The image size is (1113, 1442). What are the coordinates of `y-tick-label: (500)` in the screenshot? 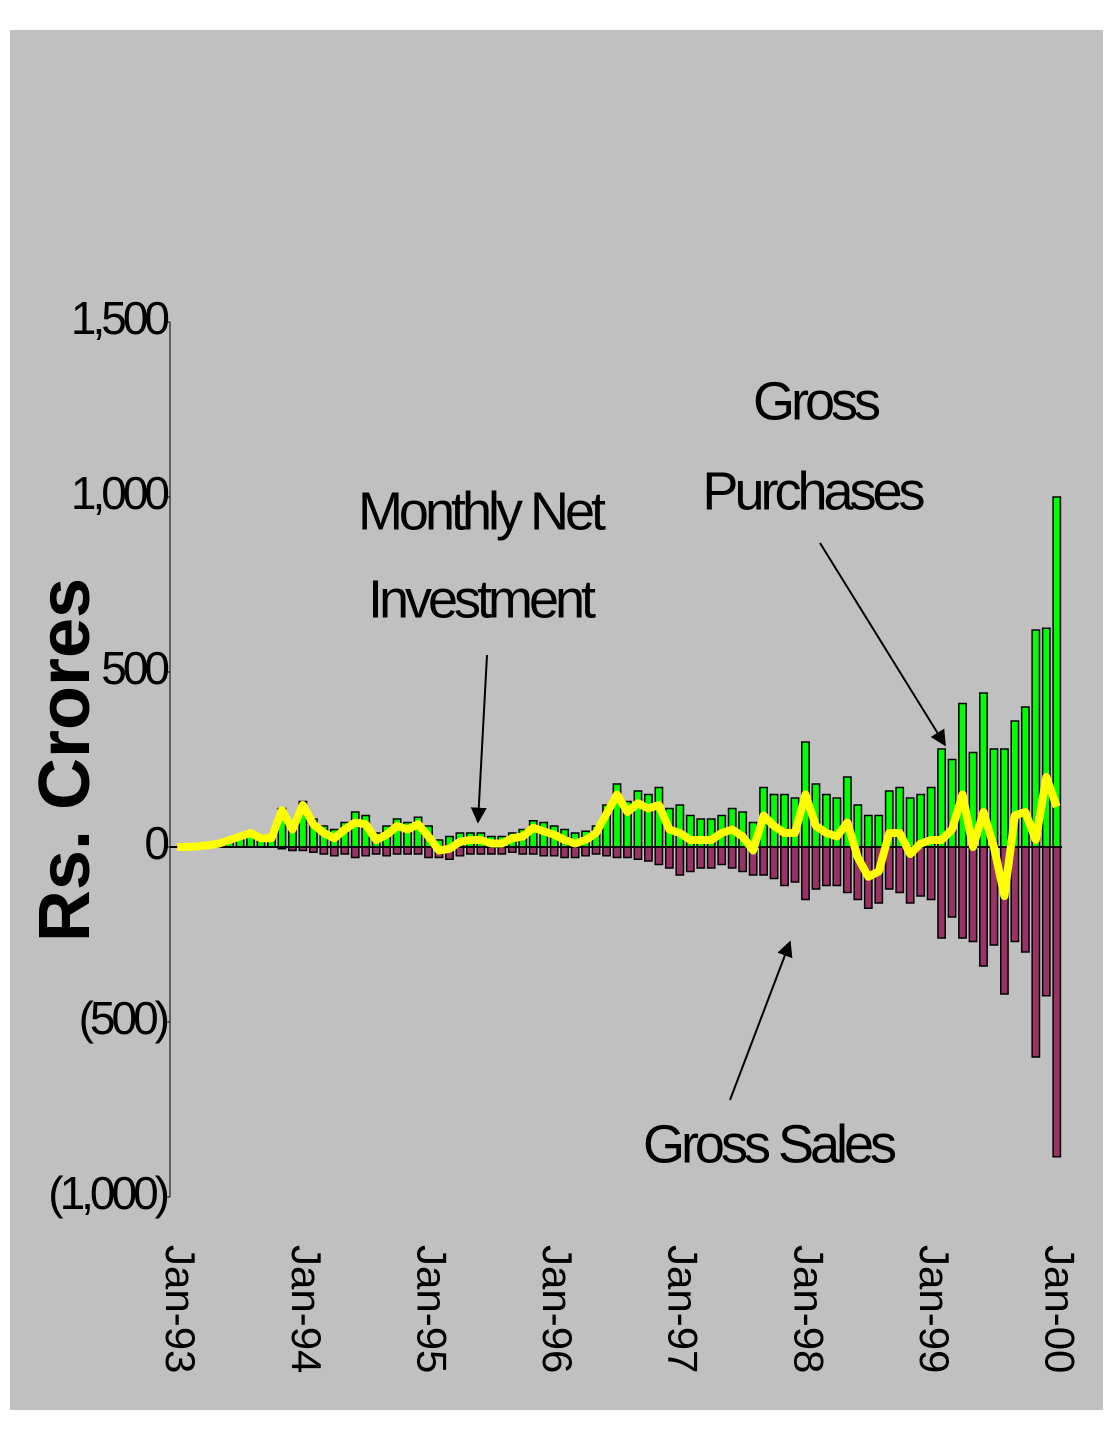 It's located at (123, 1018).